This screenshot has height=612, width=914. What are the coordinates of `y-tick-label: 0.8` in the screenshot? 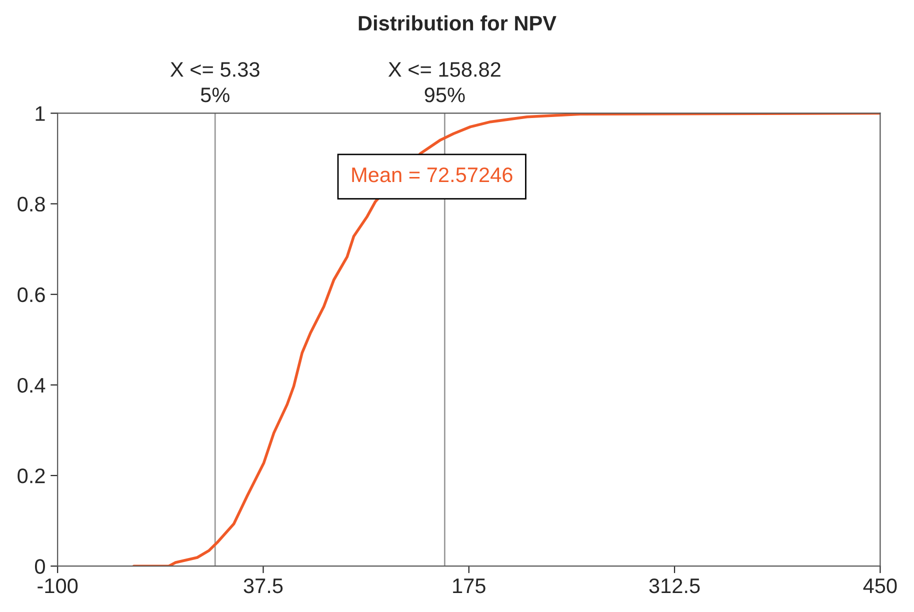 It's located at (31, 204).